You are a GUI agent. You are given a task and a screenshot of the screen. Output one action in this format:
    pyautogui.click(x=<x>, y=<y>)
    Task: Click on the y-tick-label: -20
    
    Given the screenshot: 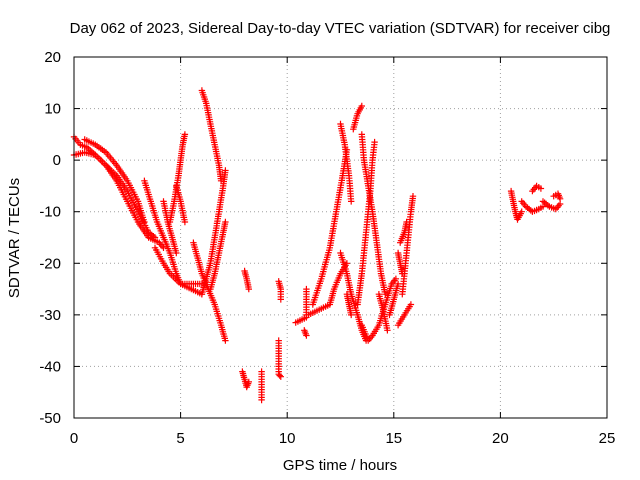 What is the action you would take?
    pyautogui.click(x=50, y=263)
    